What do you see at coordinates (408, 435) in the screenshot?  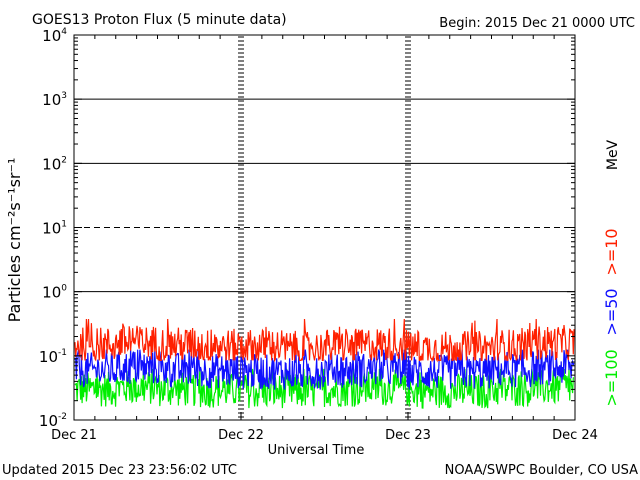 I see `x-tick-label: Dec 23` at bounding box center [408, 435].